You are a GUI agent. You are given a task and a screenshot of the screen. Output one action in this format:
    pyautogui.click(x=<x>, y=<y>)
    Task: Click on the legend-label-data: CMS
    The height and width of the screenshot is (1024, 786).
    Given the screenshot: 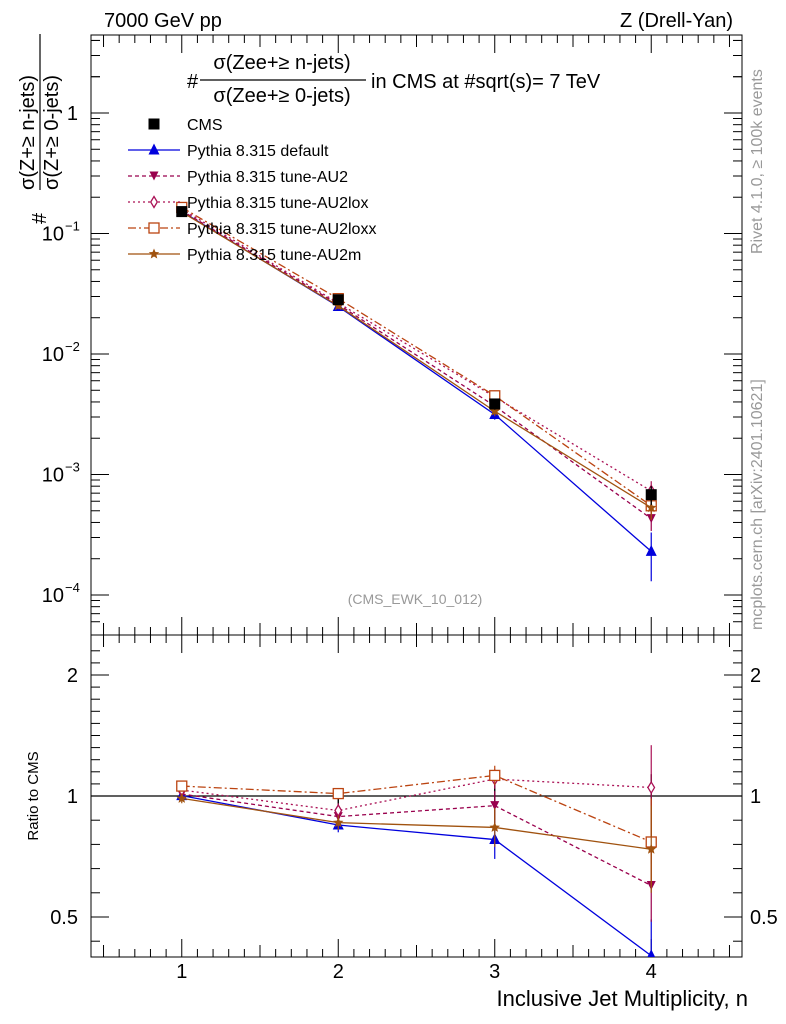 What is the action you would take?
    pyautogui.click(x=205, y=125)
    